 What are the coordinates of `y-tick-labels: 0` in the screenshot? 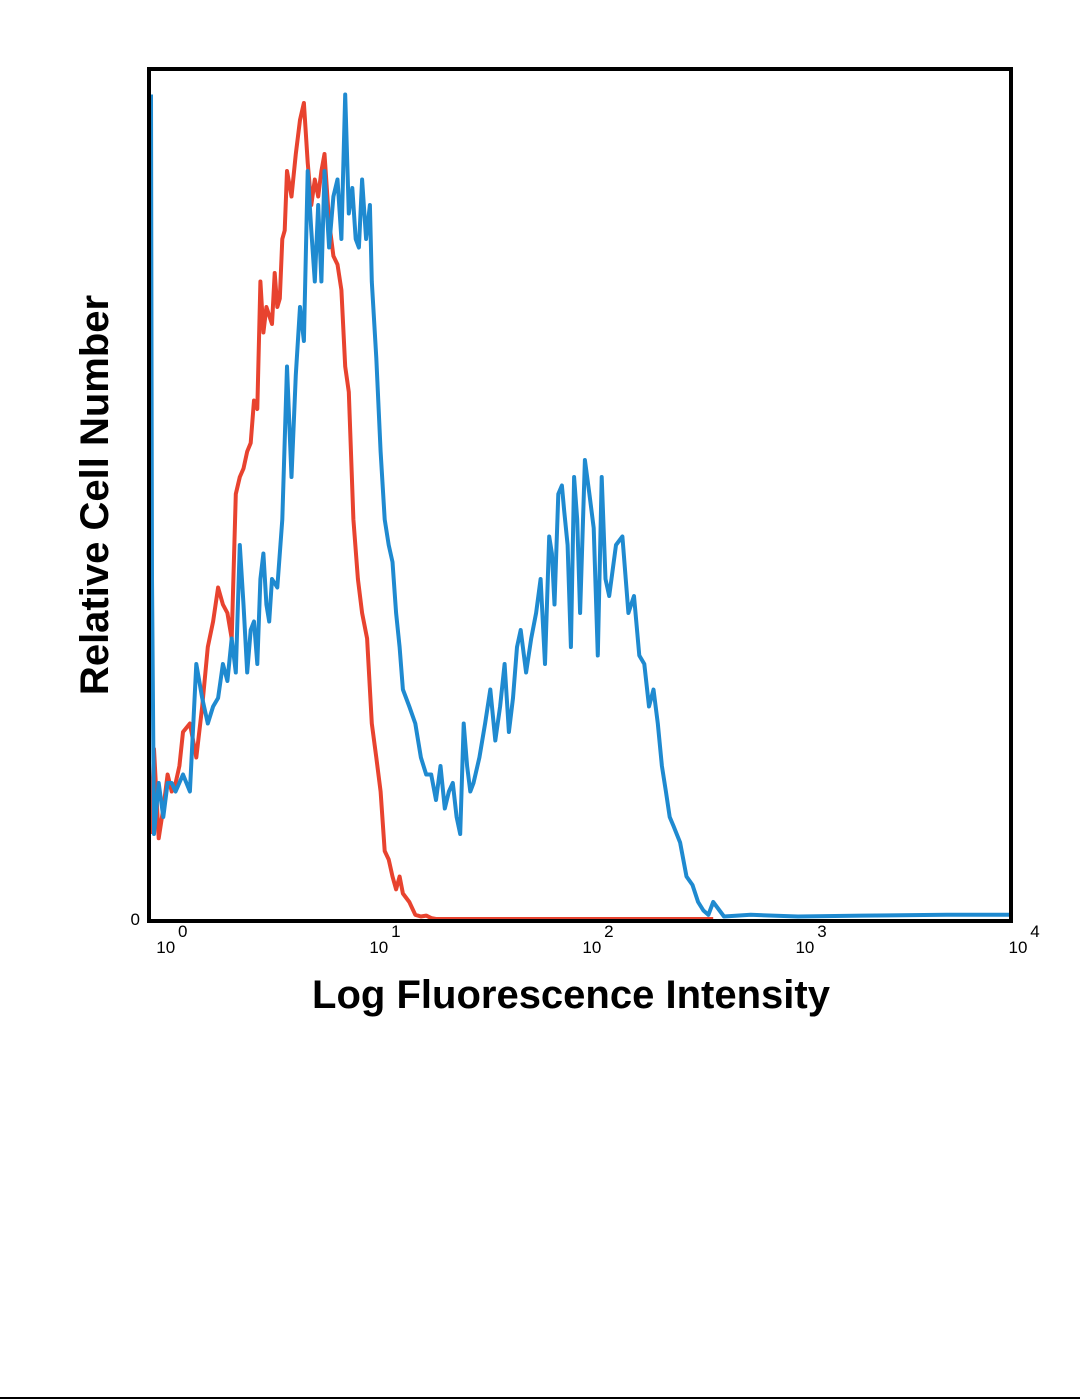 It's located at (135, 919).